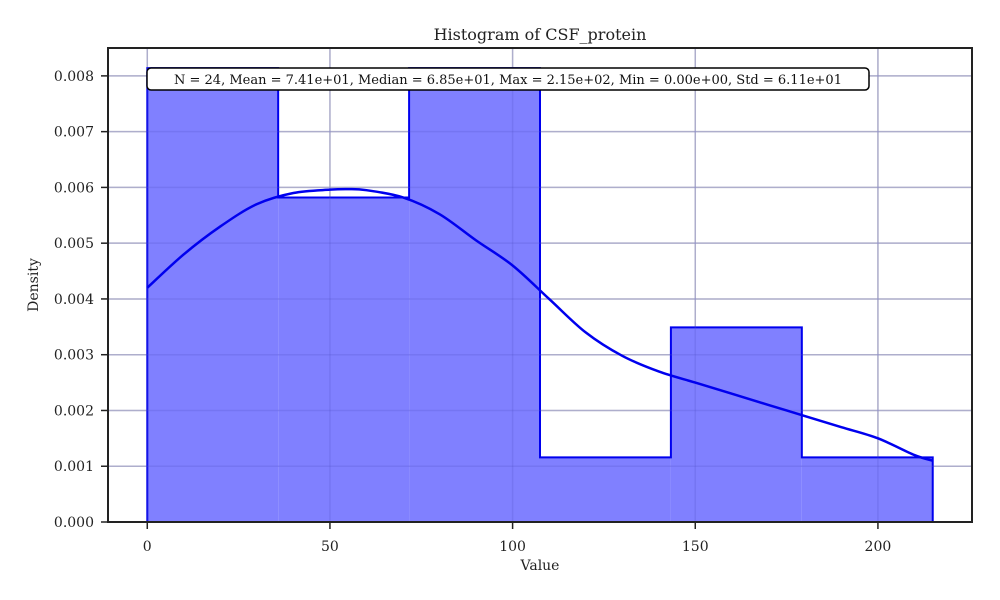 The height and width of the screenshot is (600, 1000). Describe the element at coordinates (512, 547) in the screenshot. I see `x-tick-label: 100` at that location.